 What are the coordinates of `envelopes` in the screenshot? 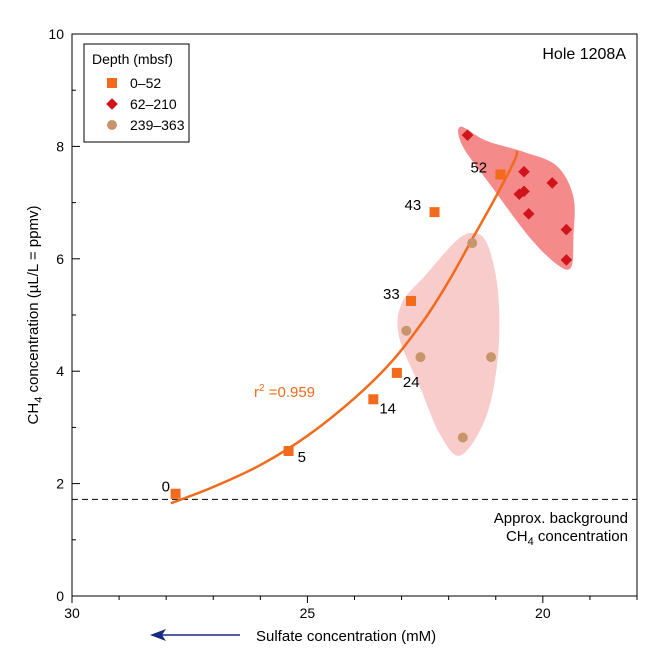 It's located at (486, 291).